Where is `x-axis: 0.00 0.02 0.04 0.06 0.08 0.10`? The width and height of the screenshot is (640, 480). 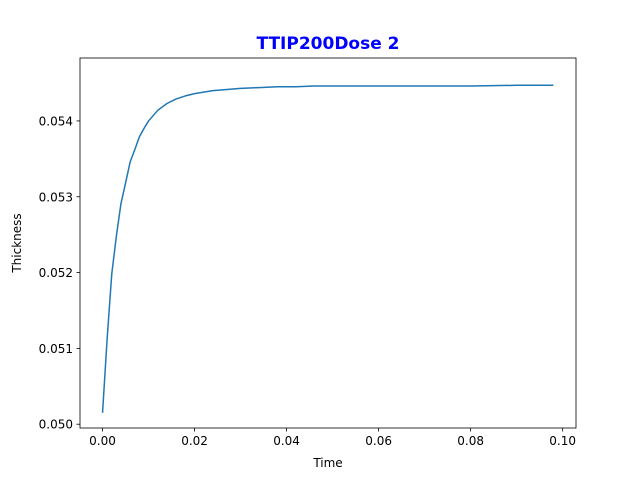
x-axis: 0.00 0.02 0.04 0.06 0.08 0.10 is located at coordinates (332, 438).